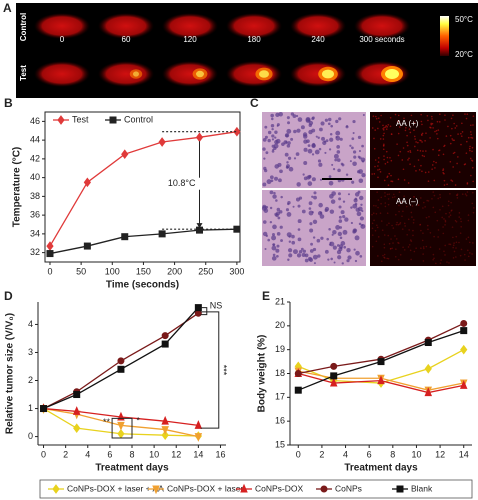  What do you see at coordinates (49, 271) in the screenshot?
I see `x-tick-label: 0` at bounding box center [49, 271].